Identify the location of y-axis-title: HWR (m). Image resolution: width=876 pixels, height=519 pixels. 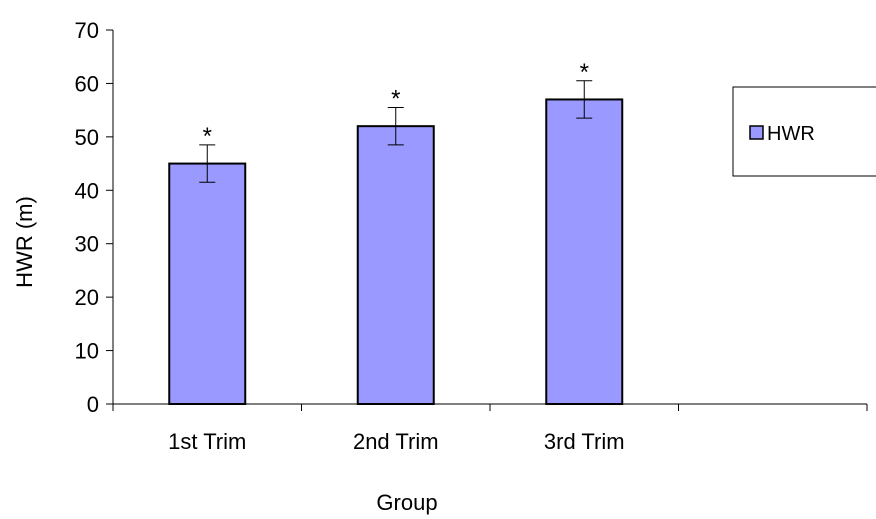
(24, 242).